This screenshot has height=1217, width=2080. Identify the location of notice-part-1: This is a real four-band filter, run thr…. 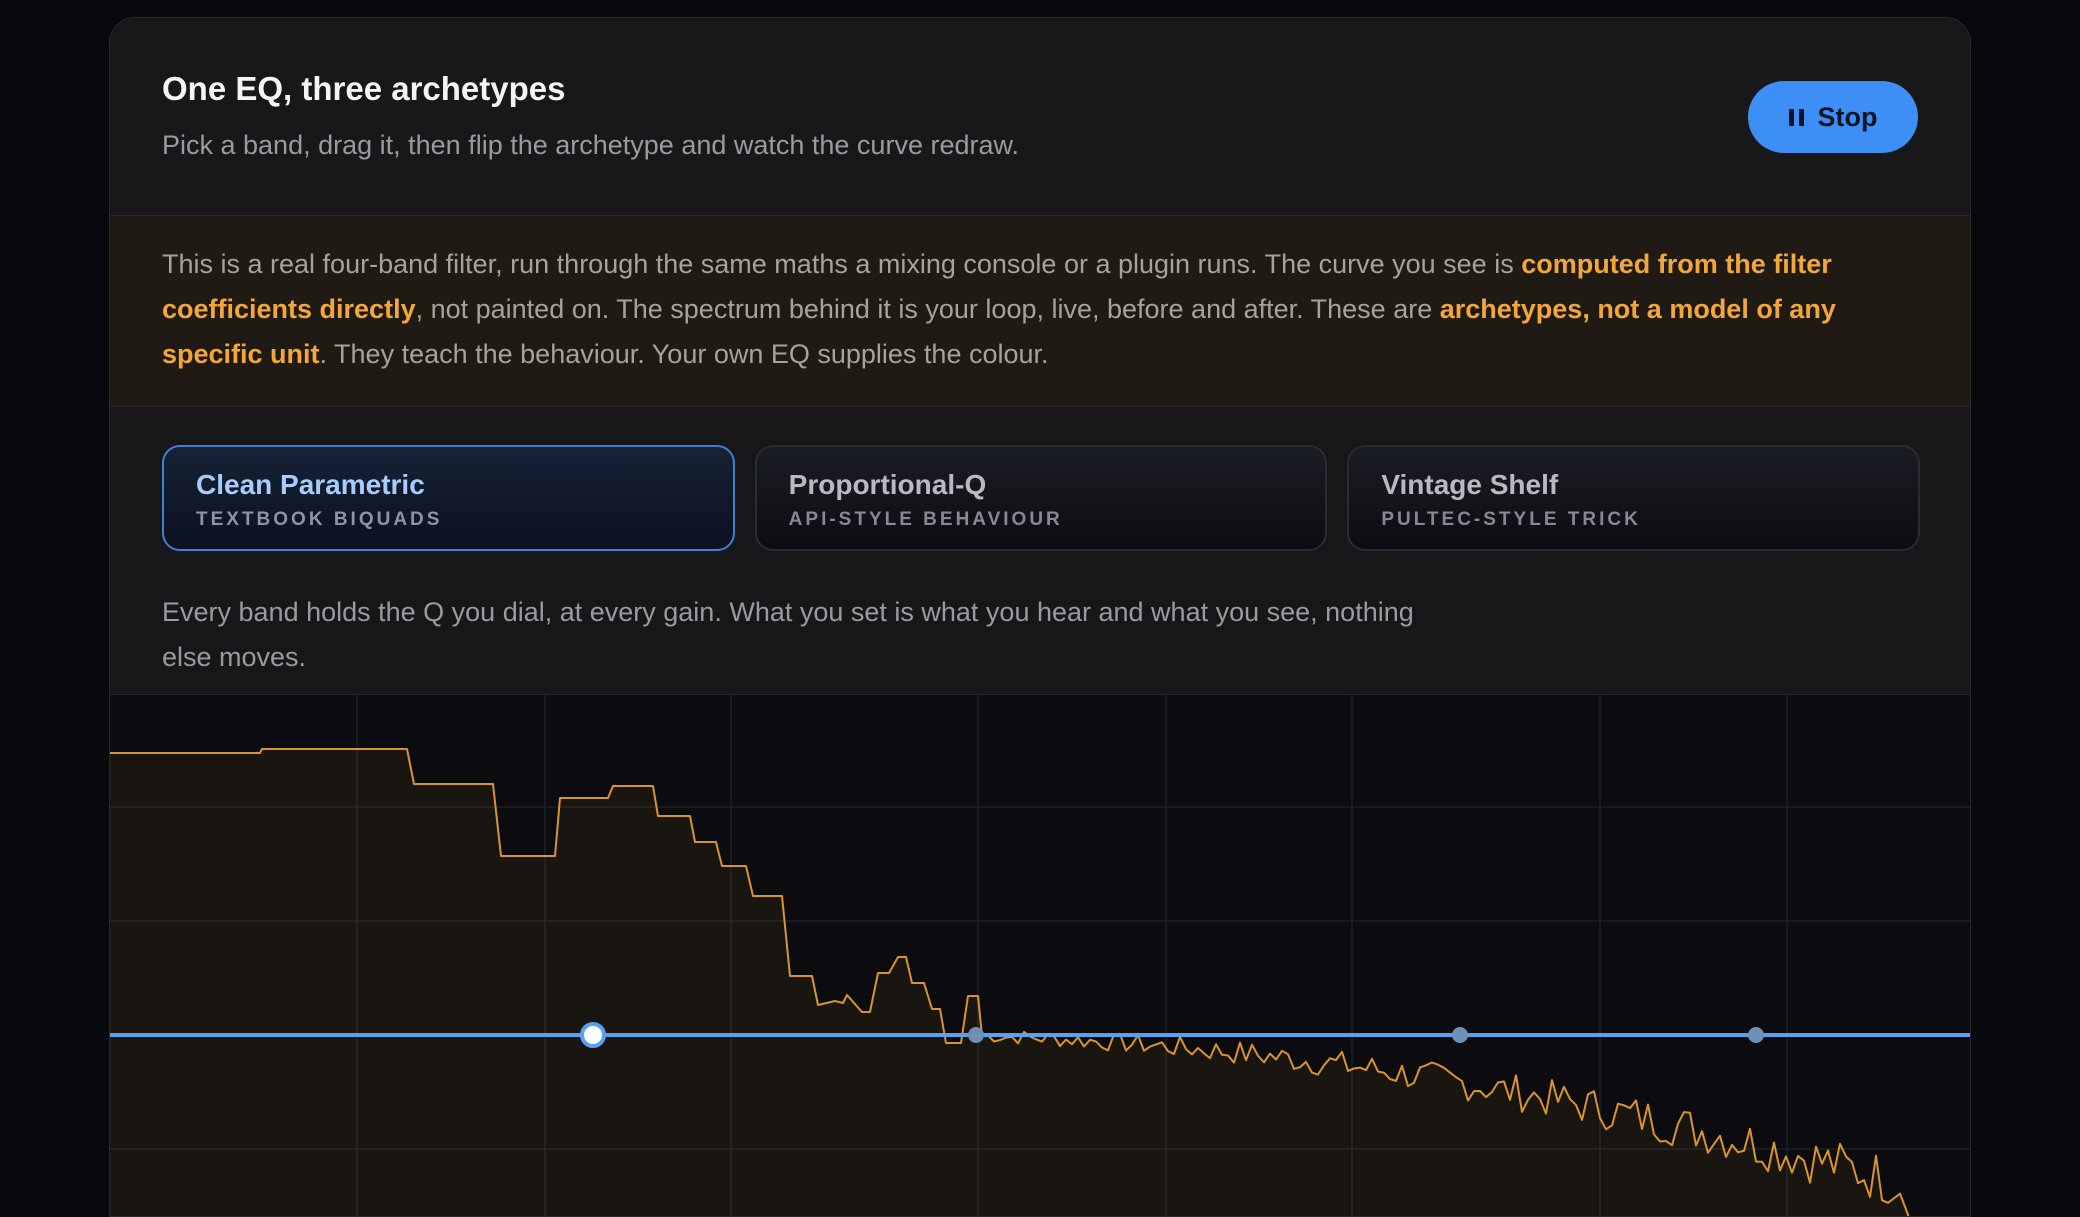
(842, 264).